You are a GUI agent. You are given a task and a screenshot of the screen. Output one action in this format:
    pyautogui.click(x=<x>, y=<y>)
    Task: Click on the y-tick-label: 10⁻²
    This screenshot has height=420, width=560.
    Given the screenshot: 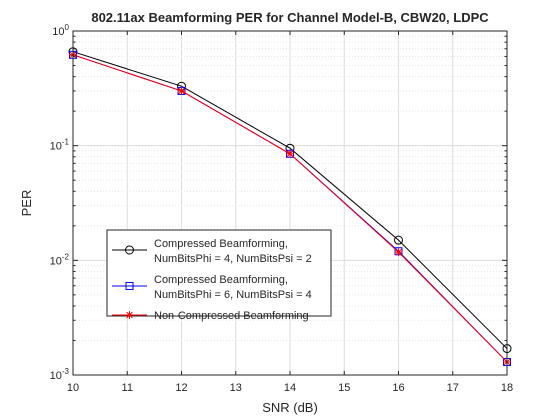 What is the action you would take?
    pyautogui.click(x=60, y=259)
    